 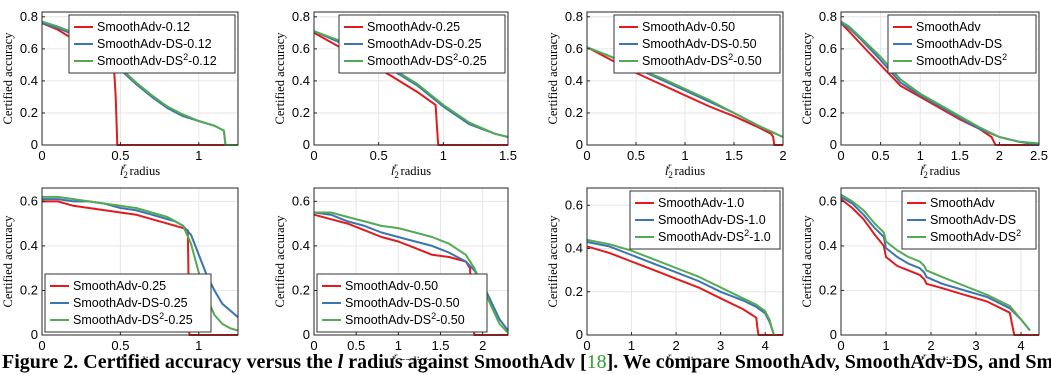 What do you see at coordinates (712, 220) in the screenshot?
I see `legend-entry: SmoothAdv-DS-1.0` at bounding box center [712, 220].